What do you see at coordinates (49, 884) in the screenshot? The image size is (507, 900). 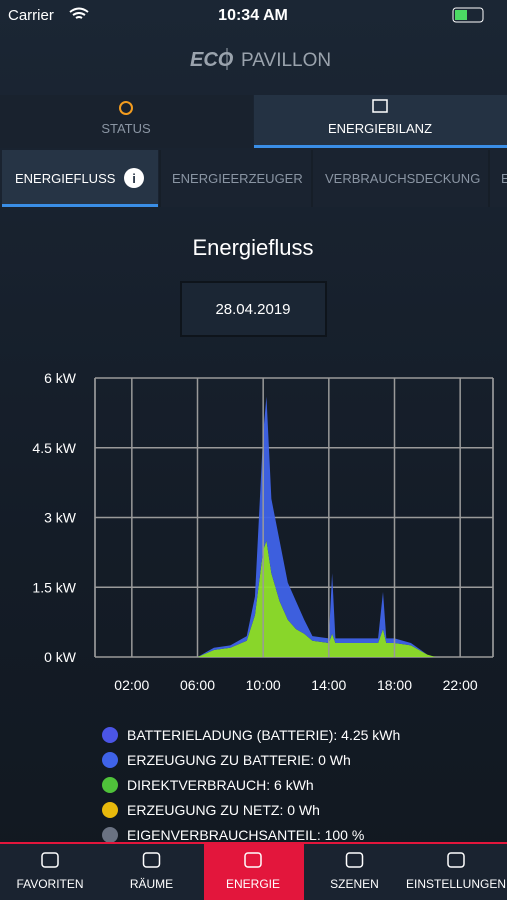 I see `nav-label: FAVORITEN` at bounding box center [49, 884].